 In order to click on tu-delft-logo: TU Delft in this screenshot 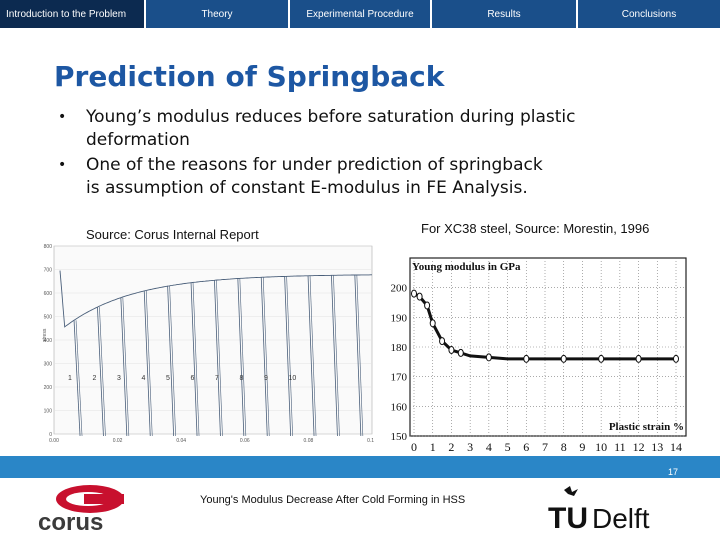, I will do `click(599, 509)`.